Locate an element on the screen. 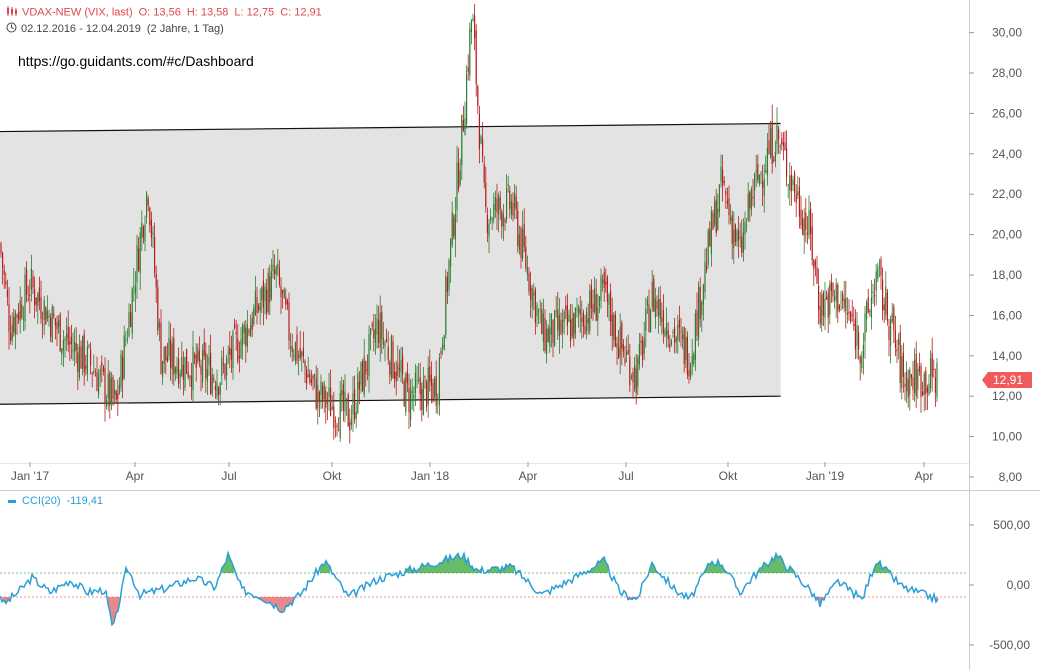  cci-line is located at coordinates (469, 588).